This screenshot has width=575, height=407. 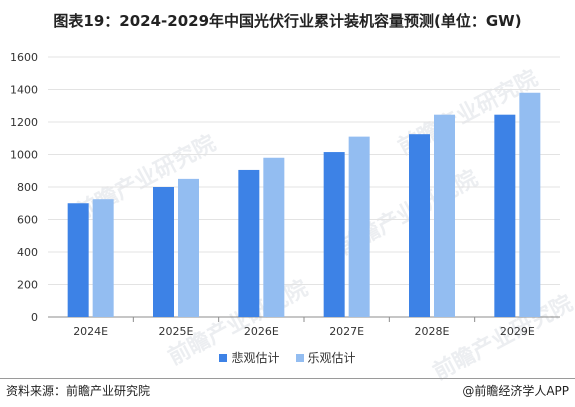 I want to click on legend-swatch-pessimistic, so click(x=223, y=357).